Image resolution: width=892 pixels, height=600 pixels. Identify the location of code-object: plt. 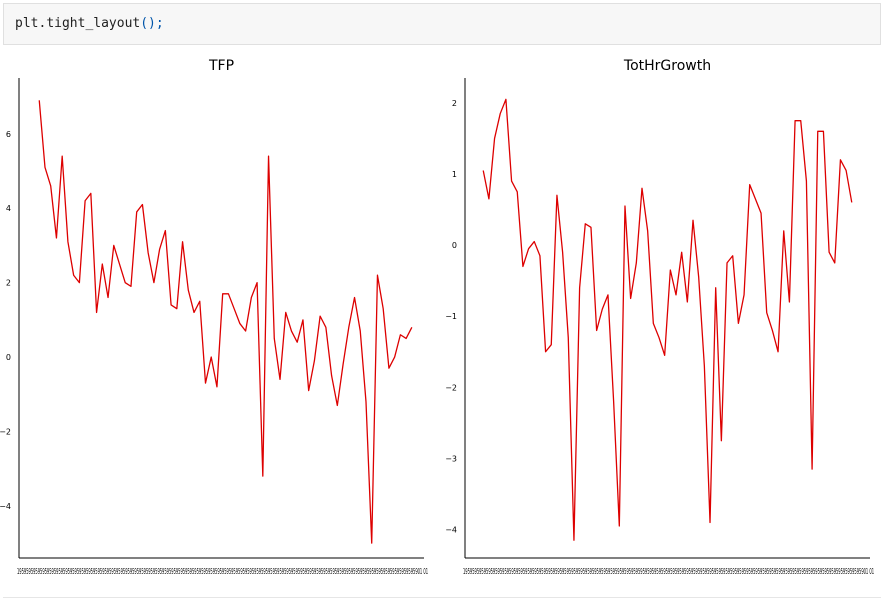
(27, 23).